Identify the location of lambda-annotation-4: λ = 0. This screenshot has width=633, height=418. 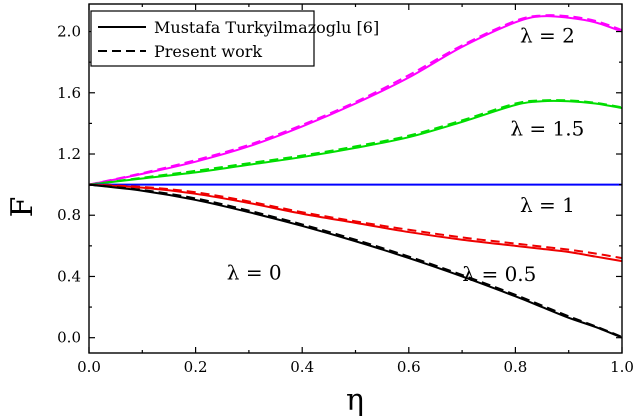
(254, 273).